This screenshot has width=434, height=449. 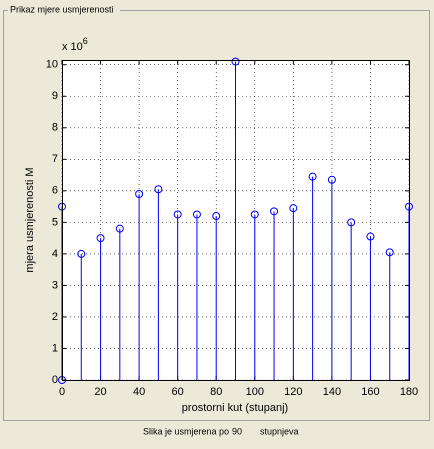 I want to click on x-tick-label: 140, so click(x=332, y=392).